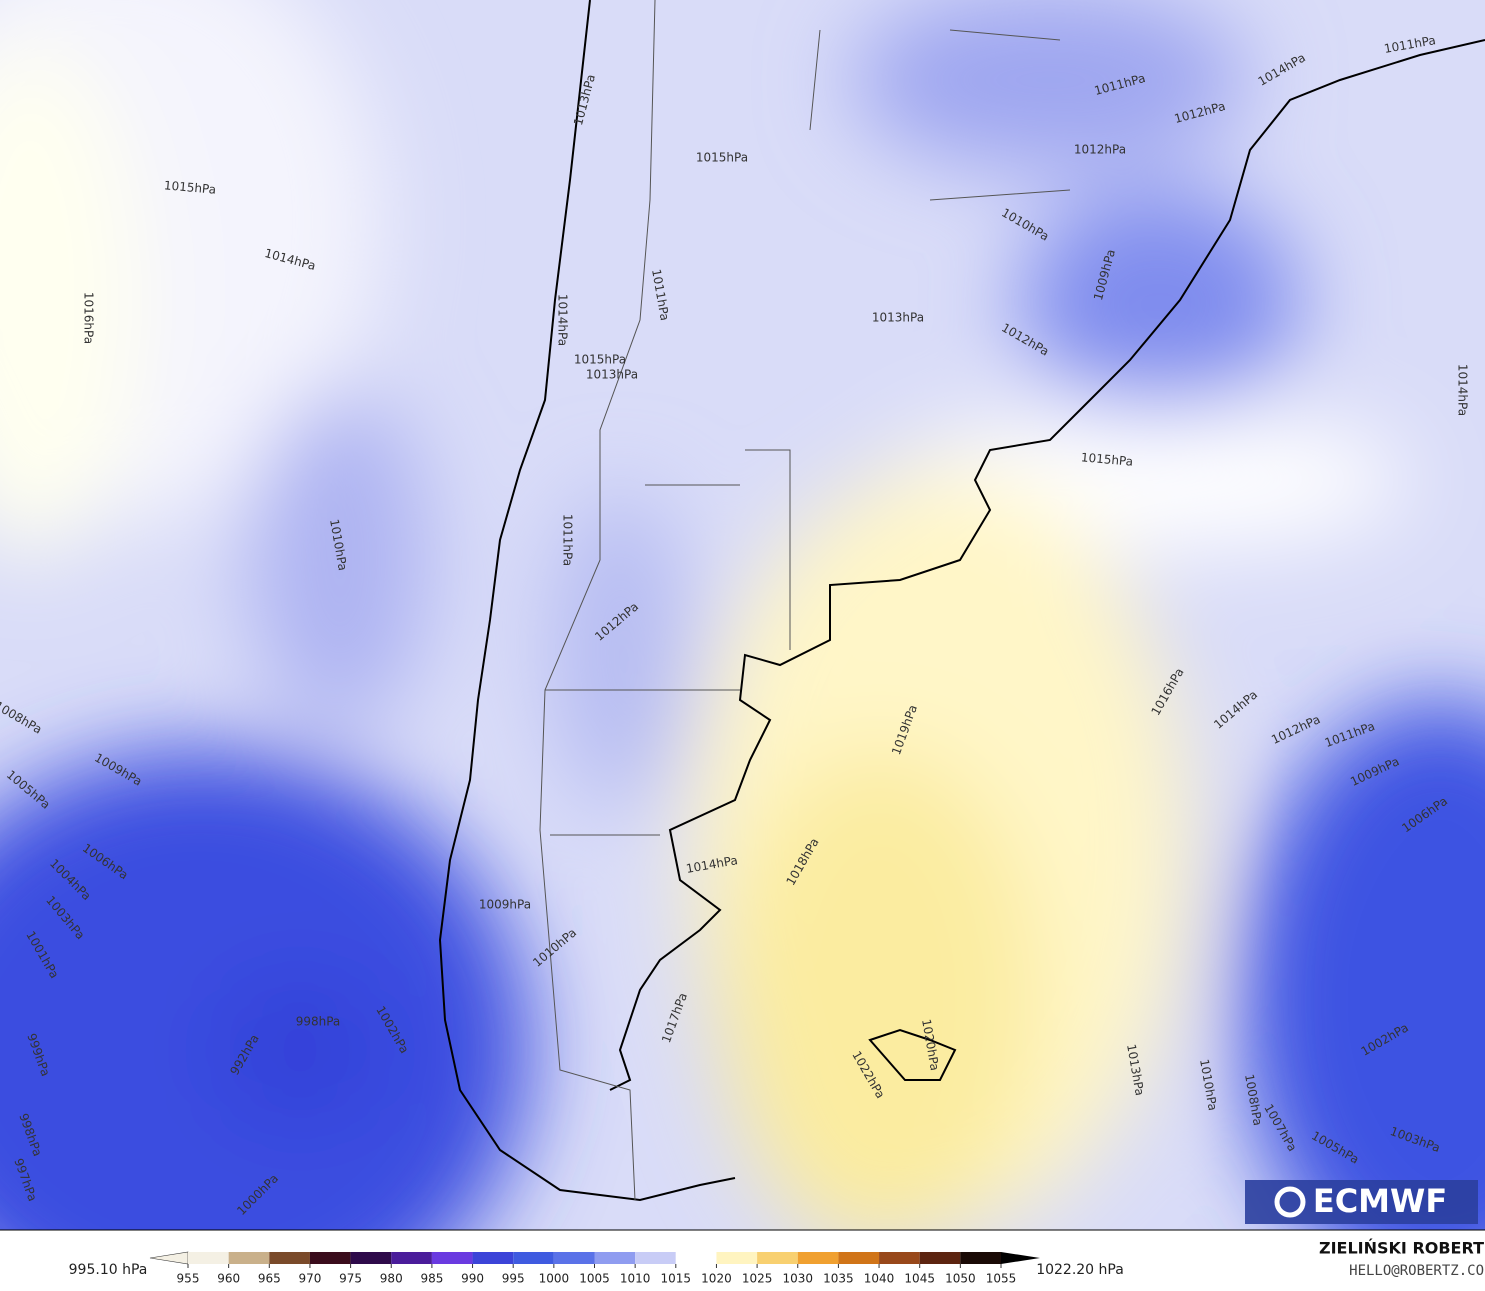  I want to click on colorbar-extend-low, so click(169, 1258).